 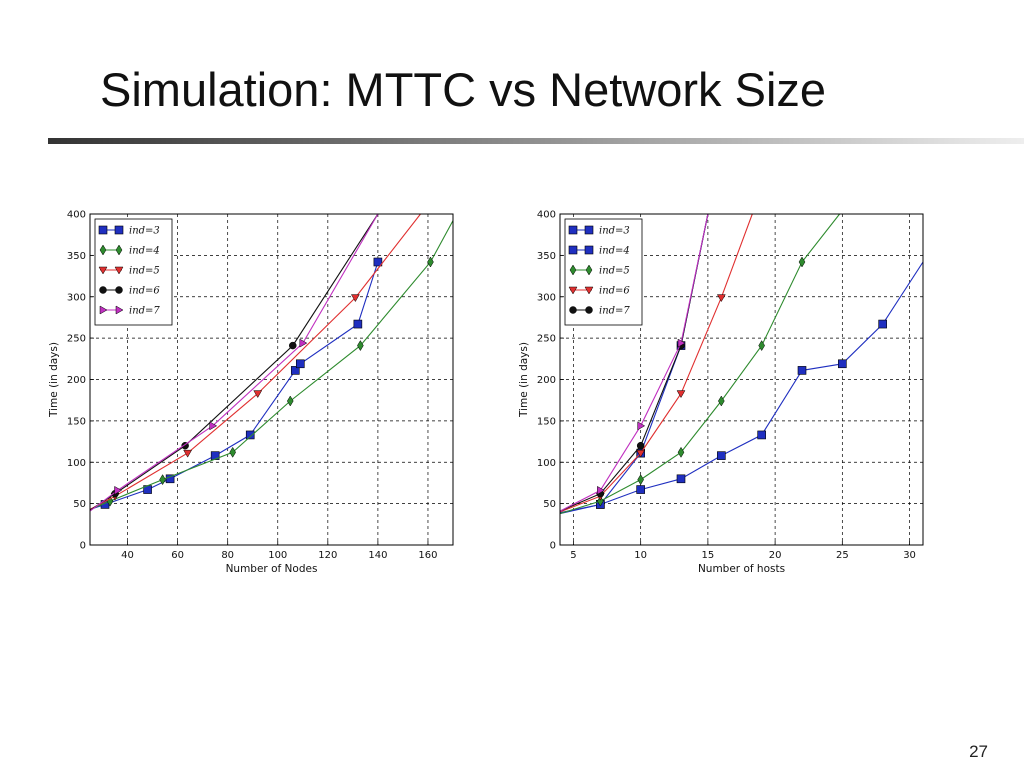 What do you see at coordinates (227, 555) in the screenshot?
I see `x-tick-label: 80` at bounding box center [227, 555].